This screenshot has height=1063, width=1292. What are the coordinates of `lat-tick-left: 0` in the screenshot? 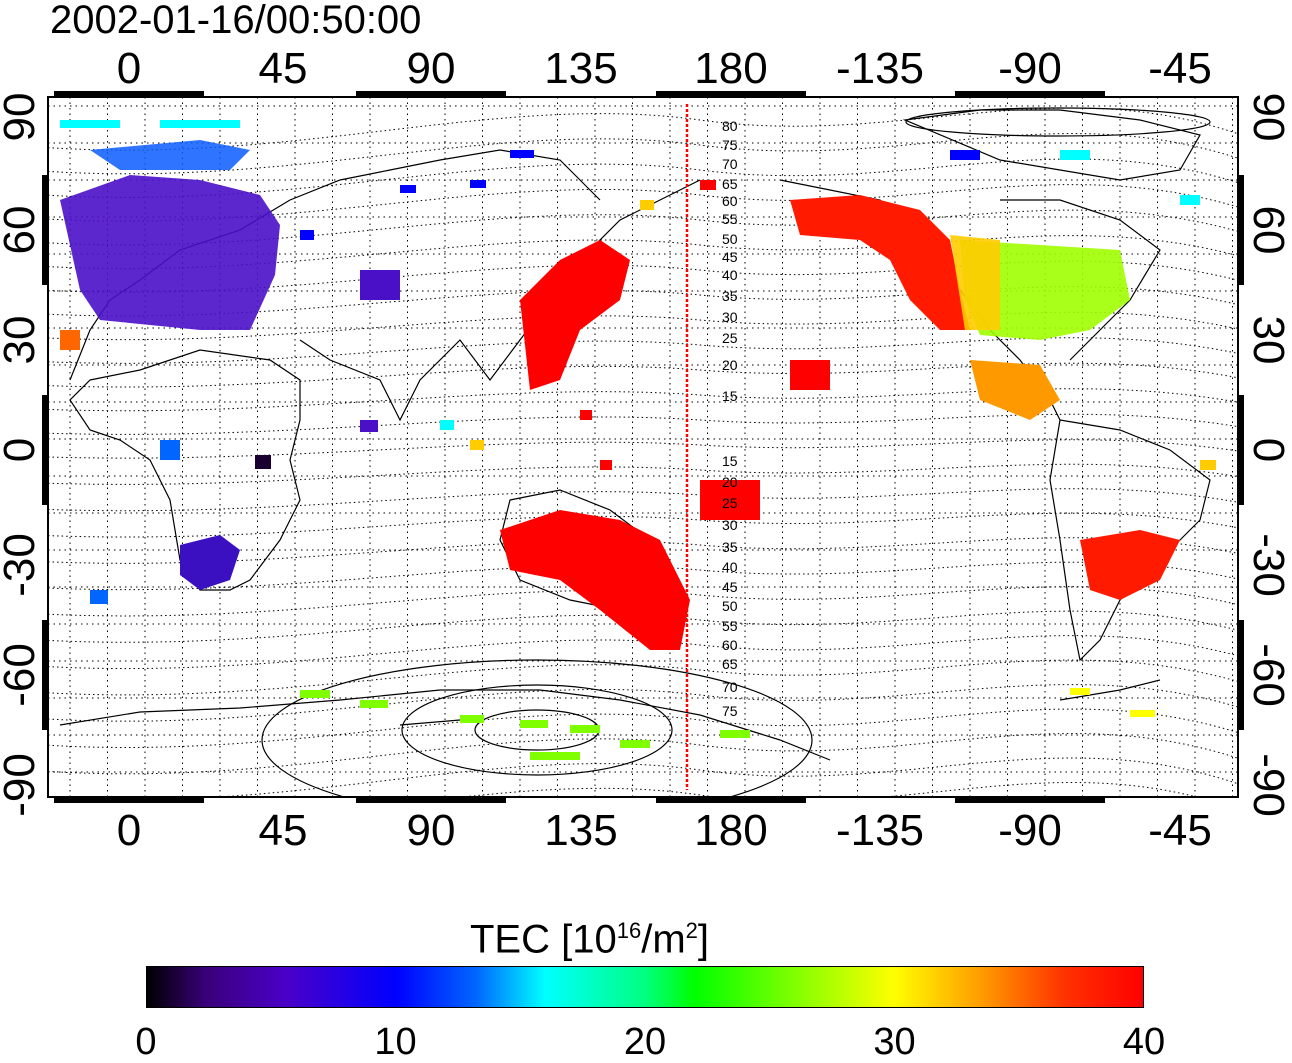 It's located at (22, 450).